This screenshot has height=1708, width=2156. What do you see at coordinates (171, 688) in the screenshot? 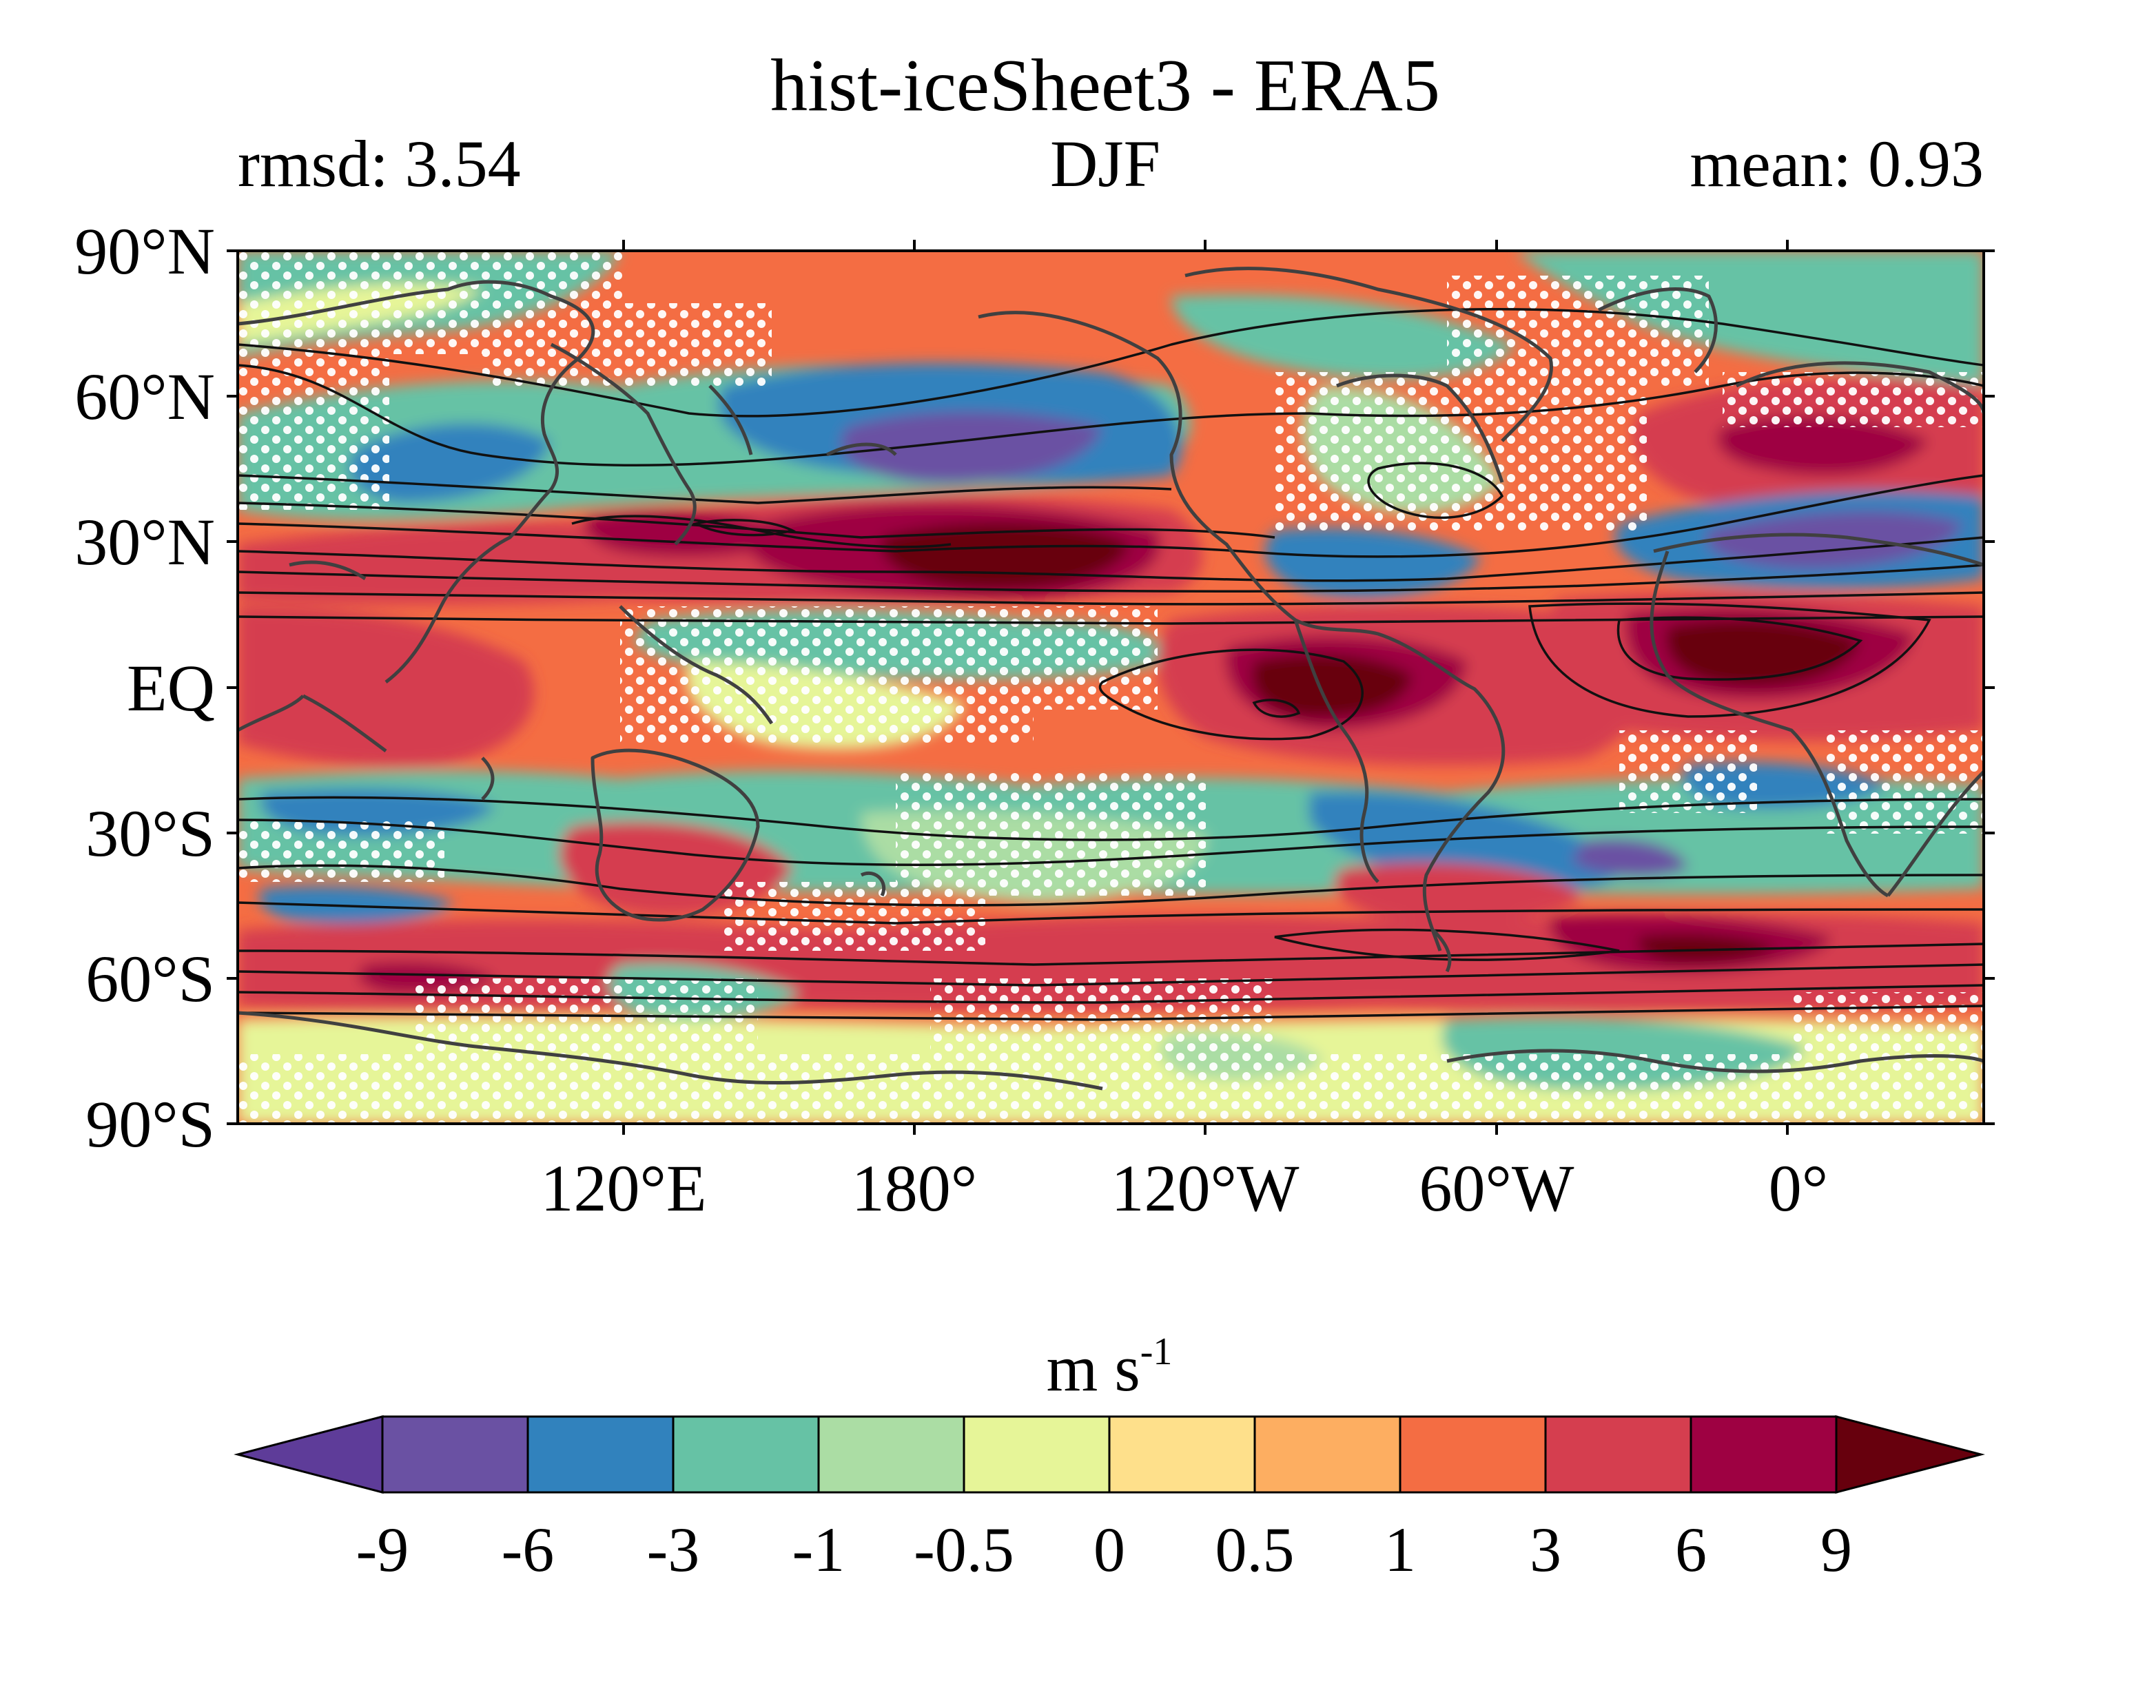
I see `lat-label-eq: EQ` at bounding box center [171, 688].